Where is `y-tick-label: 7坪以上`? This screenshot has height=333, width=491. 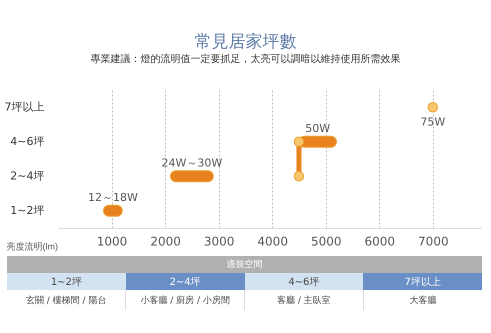
y-tick-label: 7坪以上 is located at coordinates (24, 107).